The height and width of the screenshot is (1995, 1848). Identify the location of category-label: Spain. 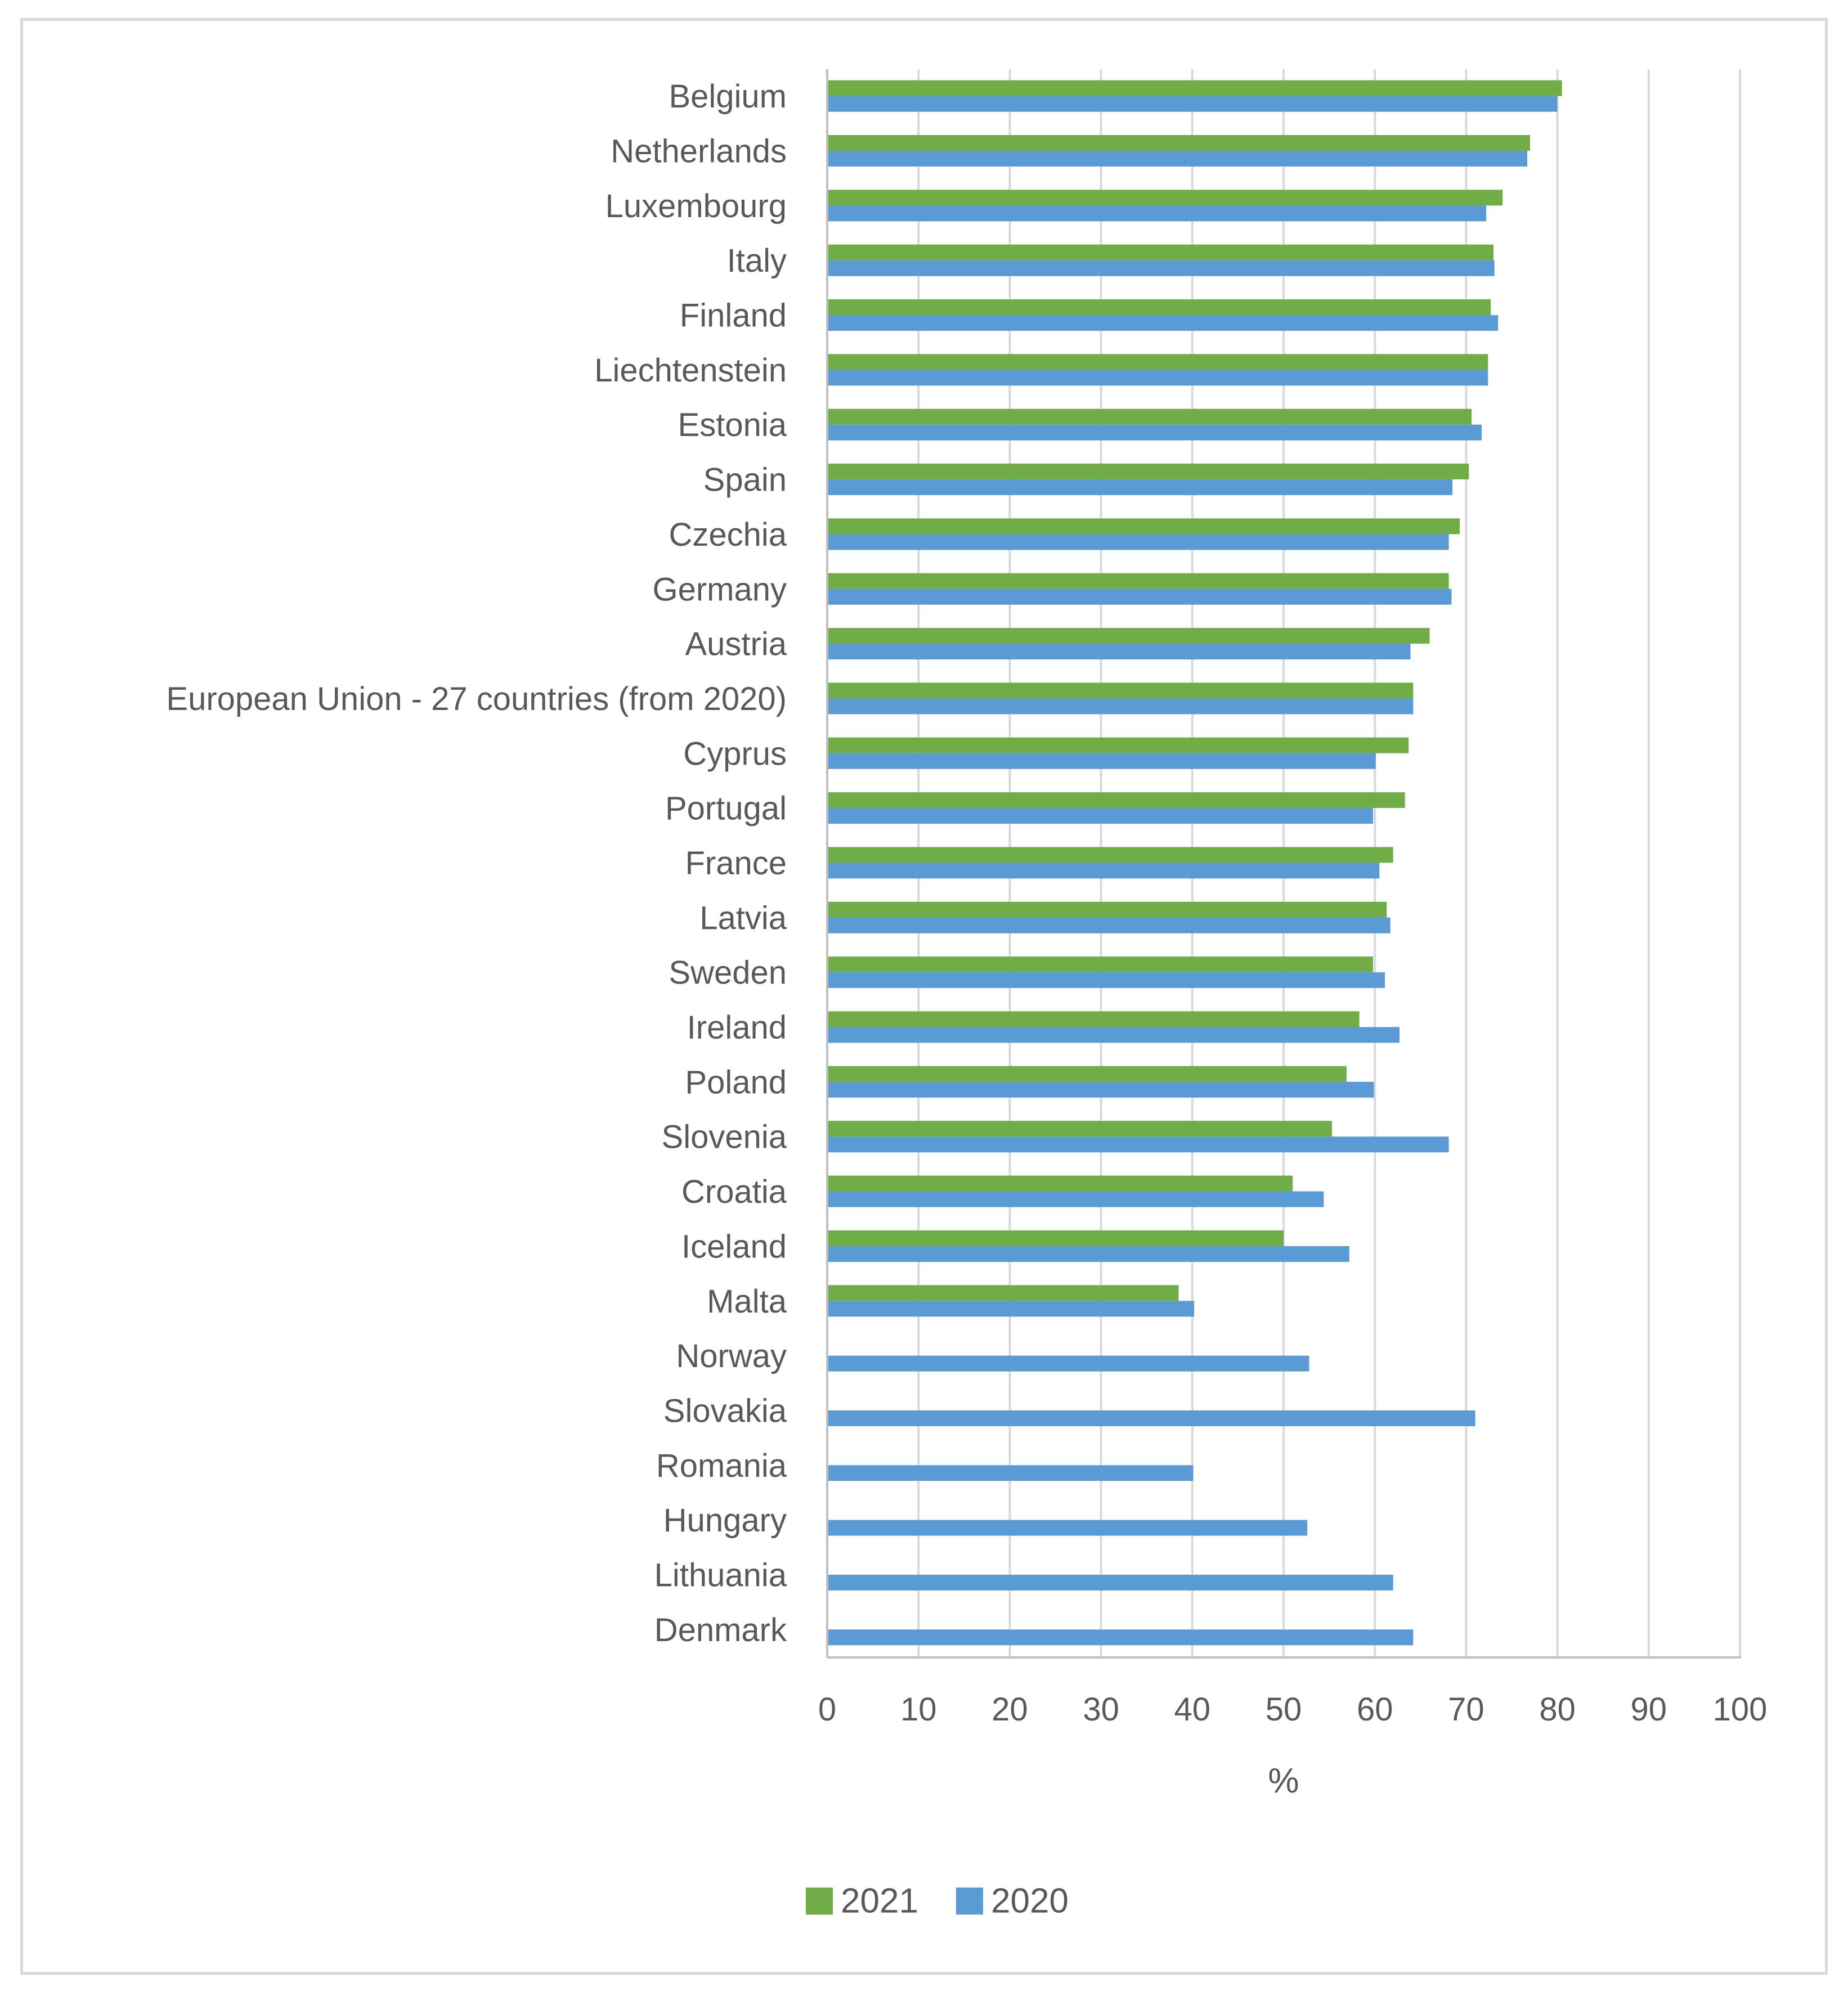
(745, 480).